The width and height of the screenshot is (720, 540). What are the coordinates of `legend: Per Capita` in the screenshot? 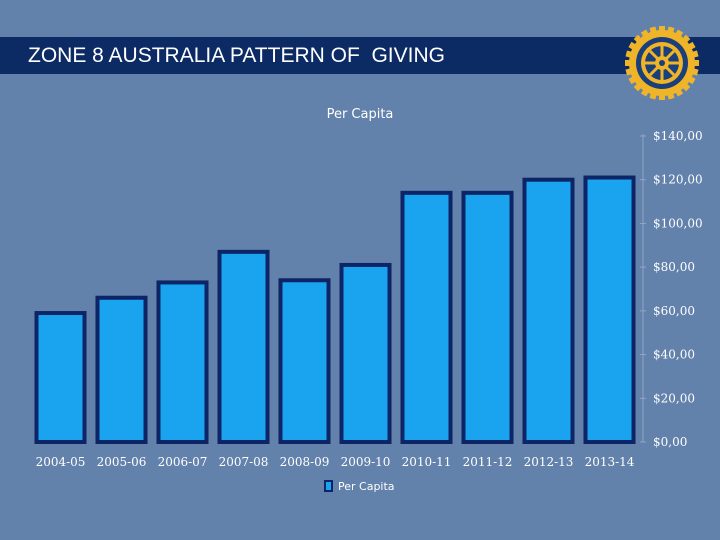 It's located at (359, 486).